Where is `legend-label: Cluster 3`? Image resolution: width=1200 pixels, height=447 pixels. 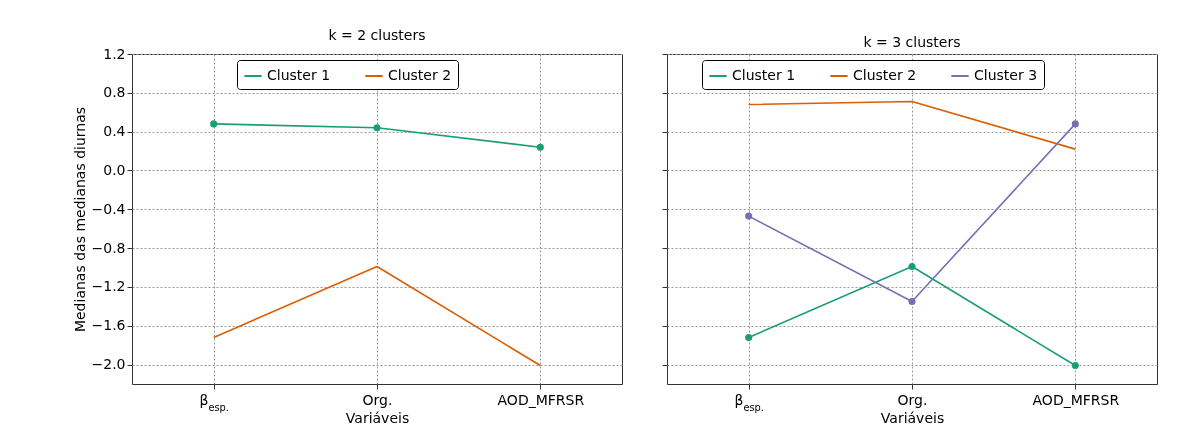
legend-label: Cluster 3 is located at coordinates (1006, 75).